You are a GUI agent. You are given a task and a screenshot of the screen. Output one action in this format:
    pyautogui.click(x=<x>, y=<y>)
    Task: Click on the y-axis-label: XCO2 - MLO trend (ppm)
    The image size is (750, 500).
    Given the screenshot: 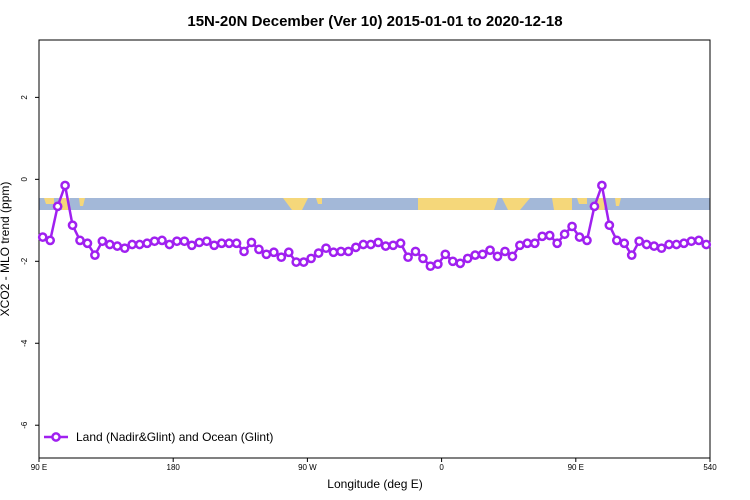 What is the action you would take?
    pyautogui.click(x=6, y=249)
    